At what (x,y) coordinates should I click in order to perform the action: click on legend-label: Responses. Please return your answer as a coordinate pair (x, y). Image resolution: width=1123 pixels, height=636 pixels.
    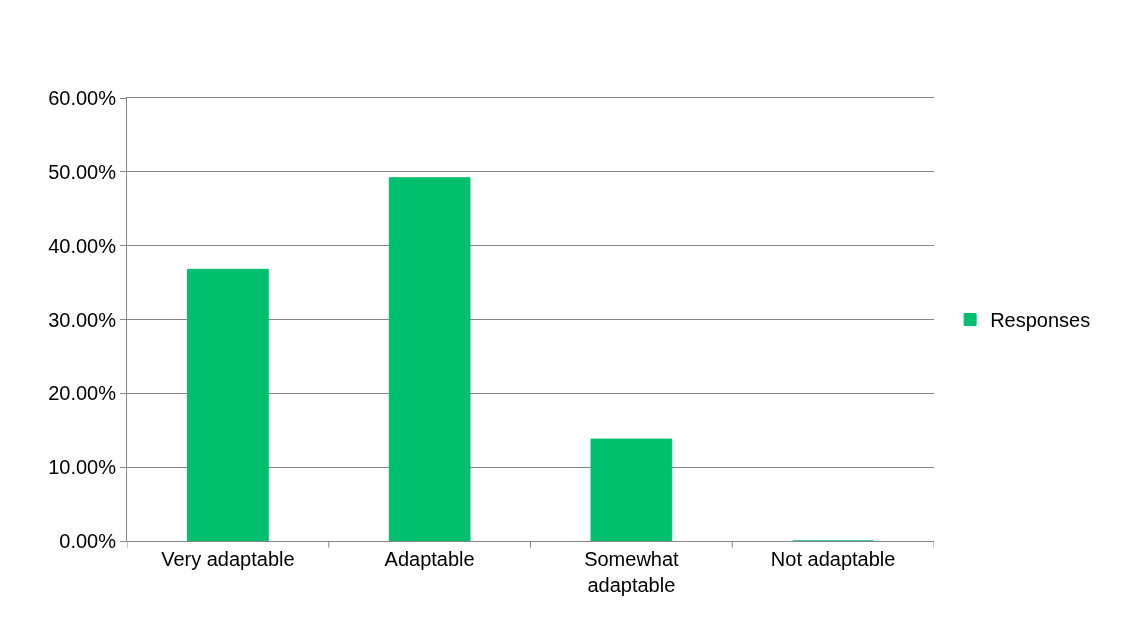
    Looking at the image, I should click on (1040, 320).